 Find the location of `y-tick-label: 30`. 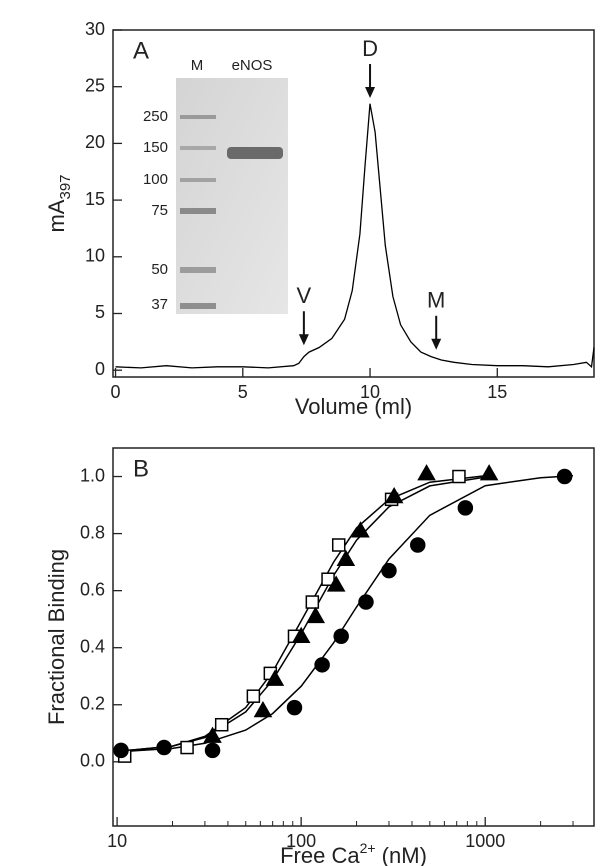

y-tick-label: 30 is located at coordinates (95, 29).